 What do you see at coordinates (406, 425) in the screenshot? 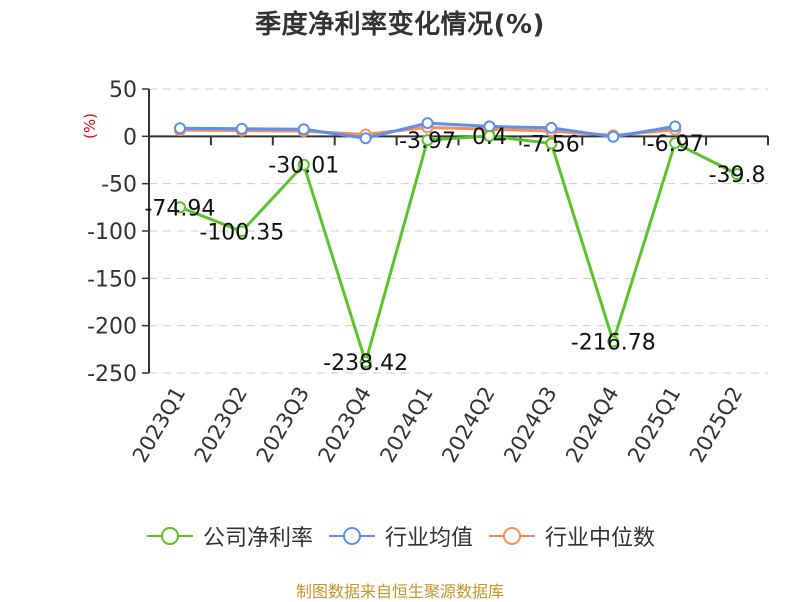
I see `x-tick-label: 2024Q1` at bounding box center [406, 425].